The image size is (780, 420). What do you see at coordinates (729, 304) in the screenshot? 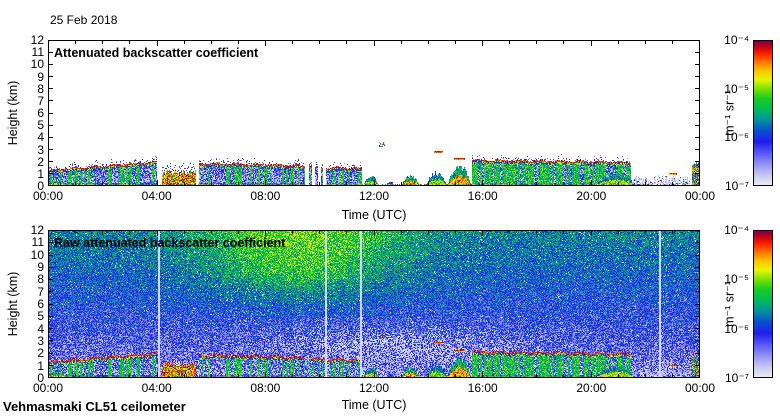
I see `colorbar-units-label-raw: m⁻¹ sr⁻¹` at bounding box center [729, 304].